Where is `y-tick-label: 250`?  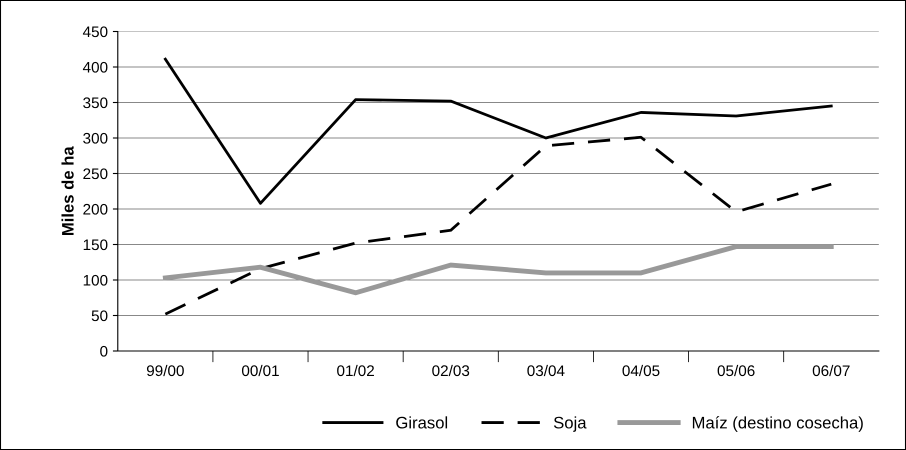
y-tick-label: 250 is located at coordinates (95, 174).